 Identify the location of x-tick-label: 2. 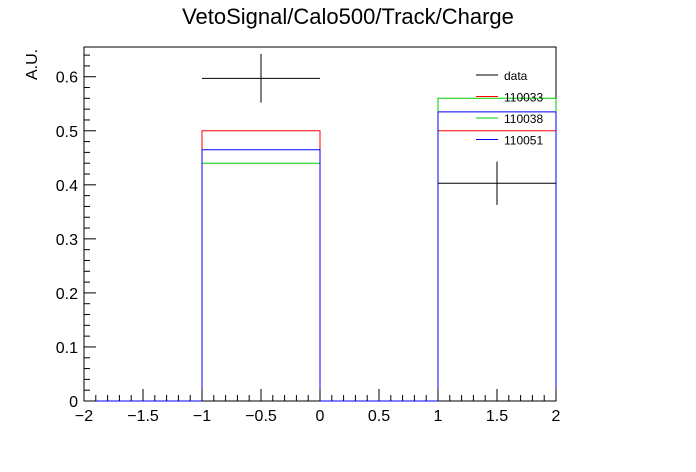
(556, 416).